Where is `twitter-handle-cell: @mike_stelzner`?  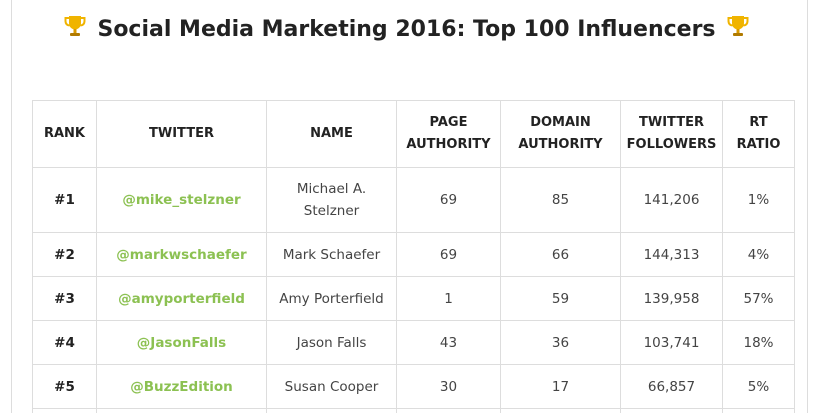 twitter-handle-cell: @mike_stelzner is located at coordinates (181, 200).